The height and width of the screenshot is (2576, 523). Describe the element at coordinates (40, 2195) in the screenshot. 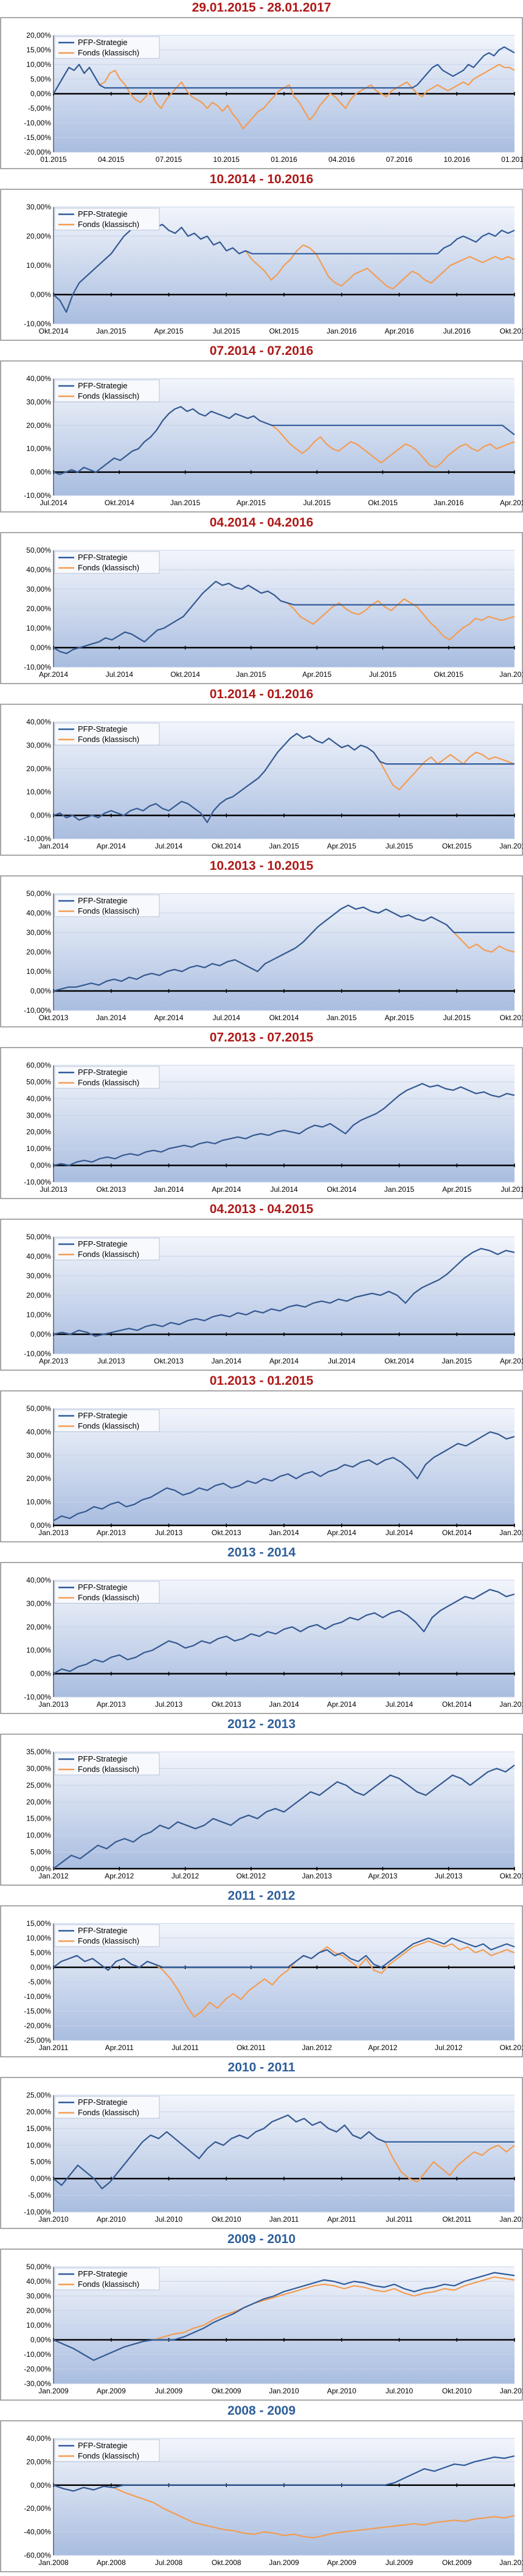

I see `y-tick-label: -5,00%` at that location.